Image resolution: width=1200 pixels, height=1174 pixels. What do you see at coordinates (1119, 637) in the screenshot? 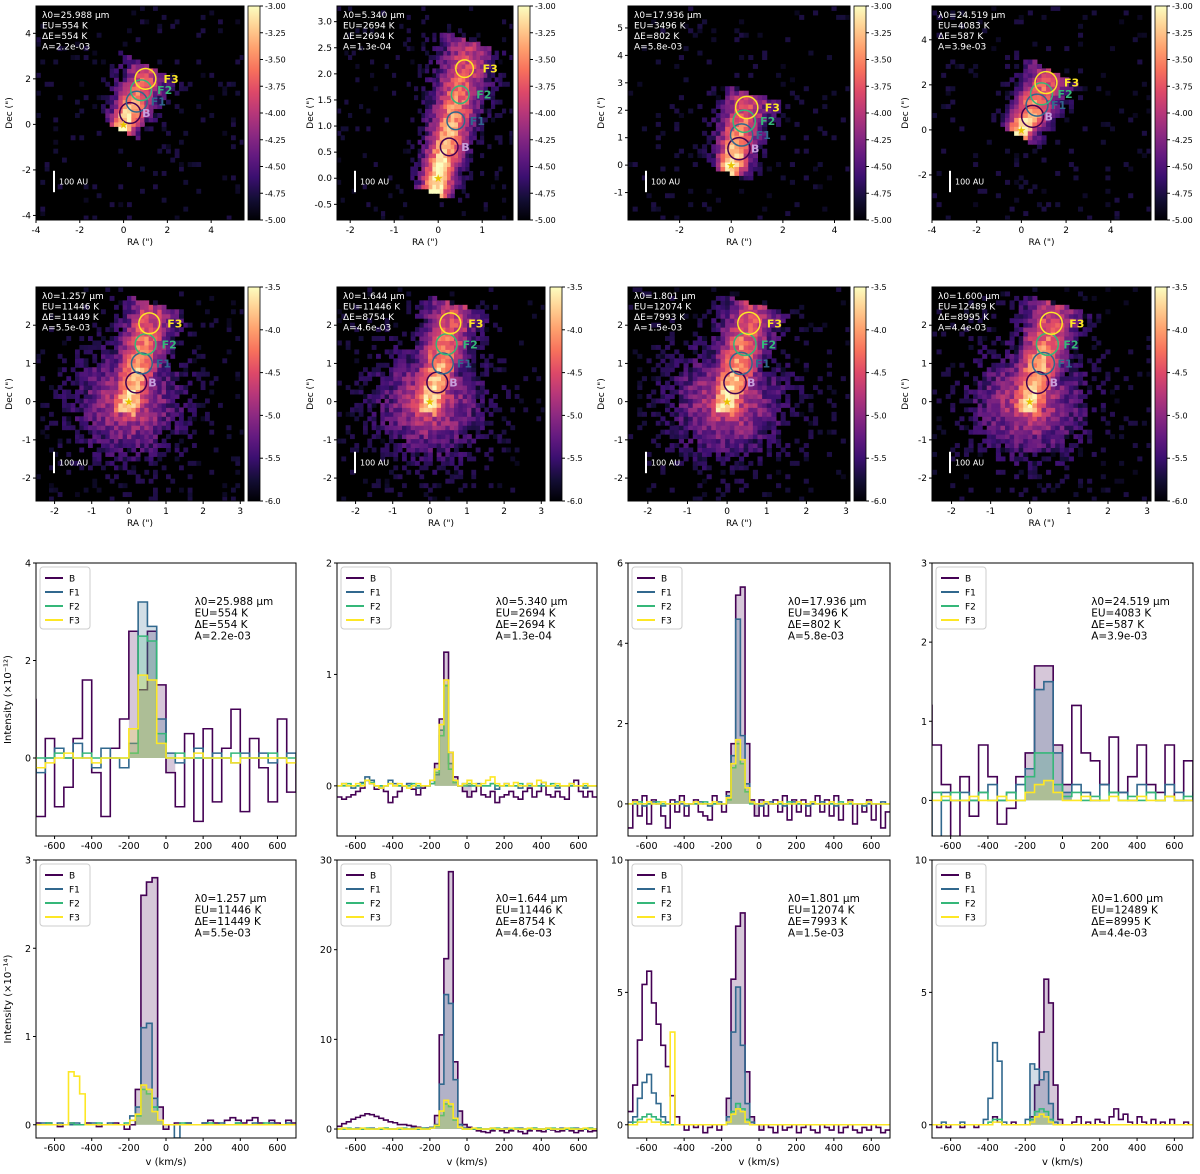
I see `spectrum-info-line: A=3.9e-03` at bounding box center [1119, 637].